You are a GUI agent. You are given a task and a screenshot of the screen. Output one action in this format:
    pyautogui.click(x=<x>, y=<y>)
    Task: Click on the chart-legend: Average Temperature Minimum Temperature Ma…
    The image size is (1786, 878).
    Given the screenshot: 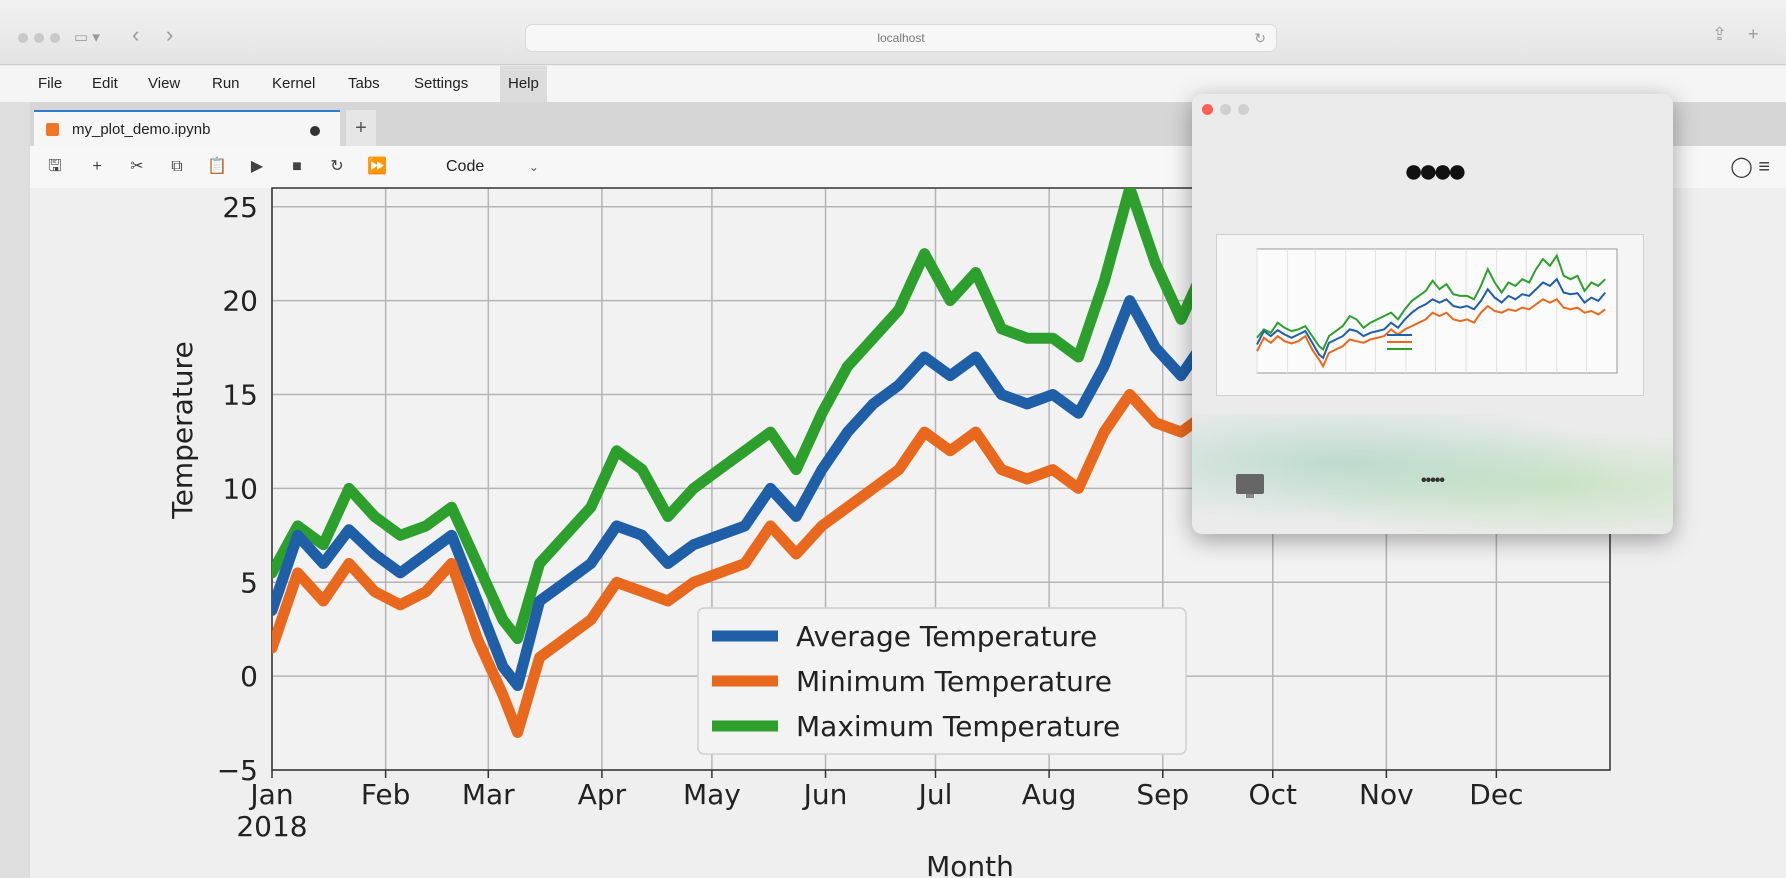 What is the action you would take?
    pyautogui.click(x=942, y=681)
    